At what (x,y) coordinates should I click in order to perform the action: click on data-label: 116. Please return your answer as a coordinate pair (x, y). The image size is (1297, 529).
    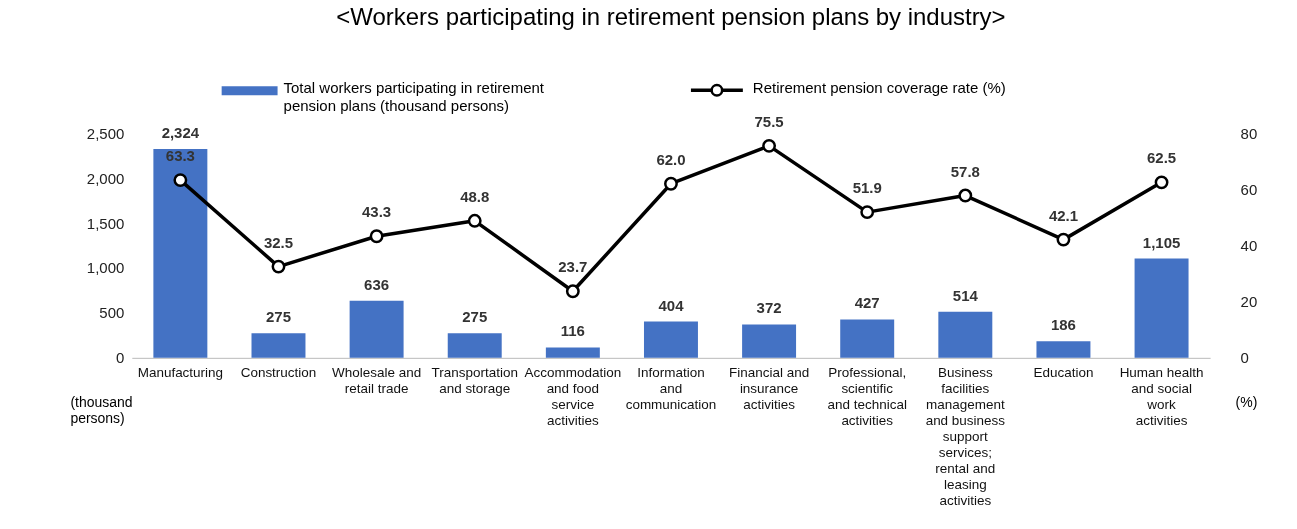
    Looking at the image, I should click on (572, 331).